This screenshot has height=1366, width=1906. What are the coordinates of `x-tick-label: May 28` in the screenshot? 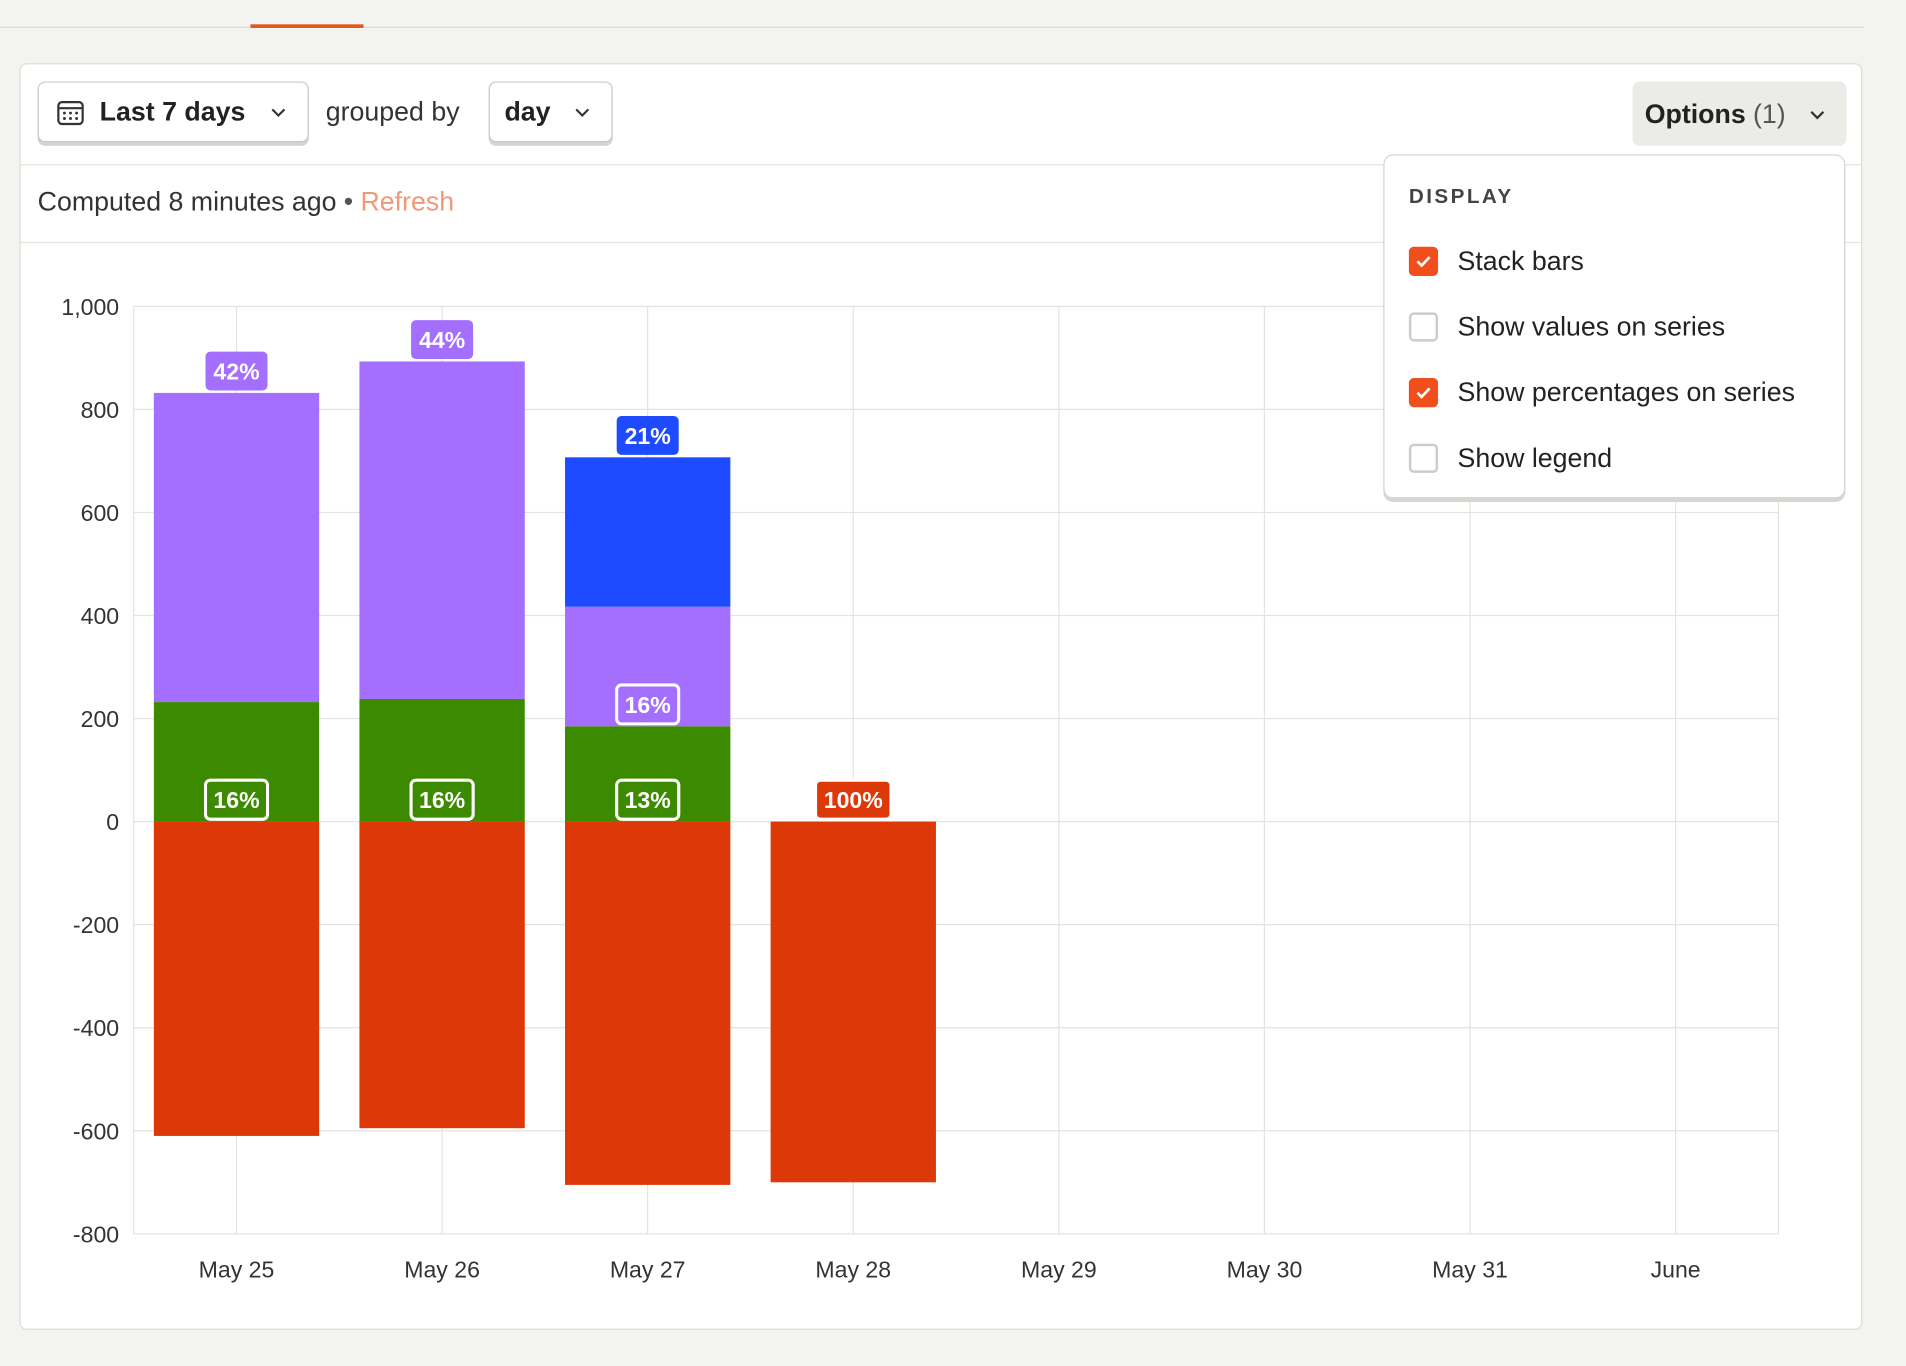 It's located at (853, 1270).